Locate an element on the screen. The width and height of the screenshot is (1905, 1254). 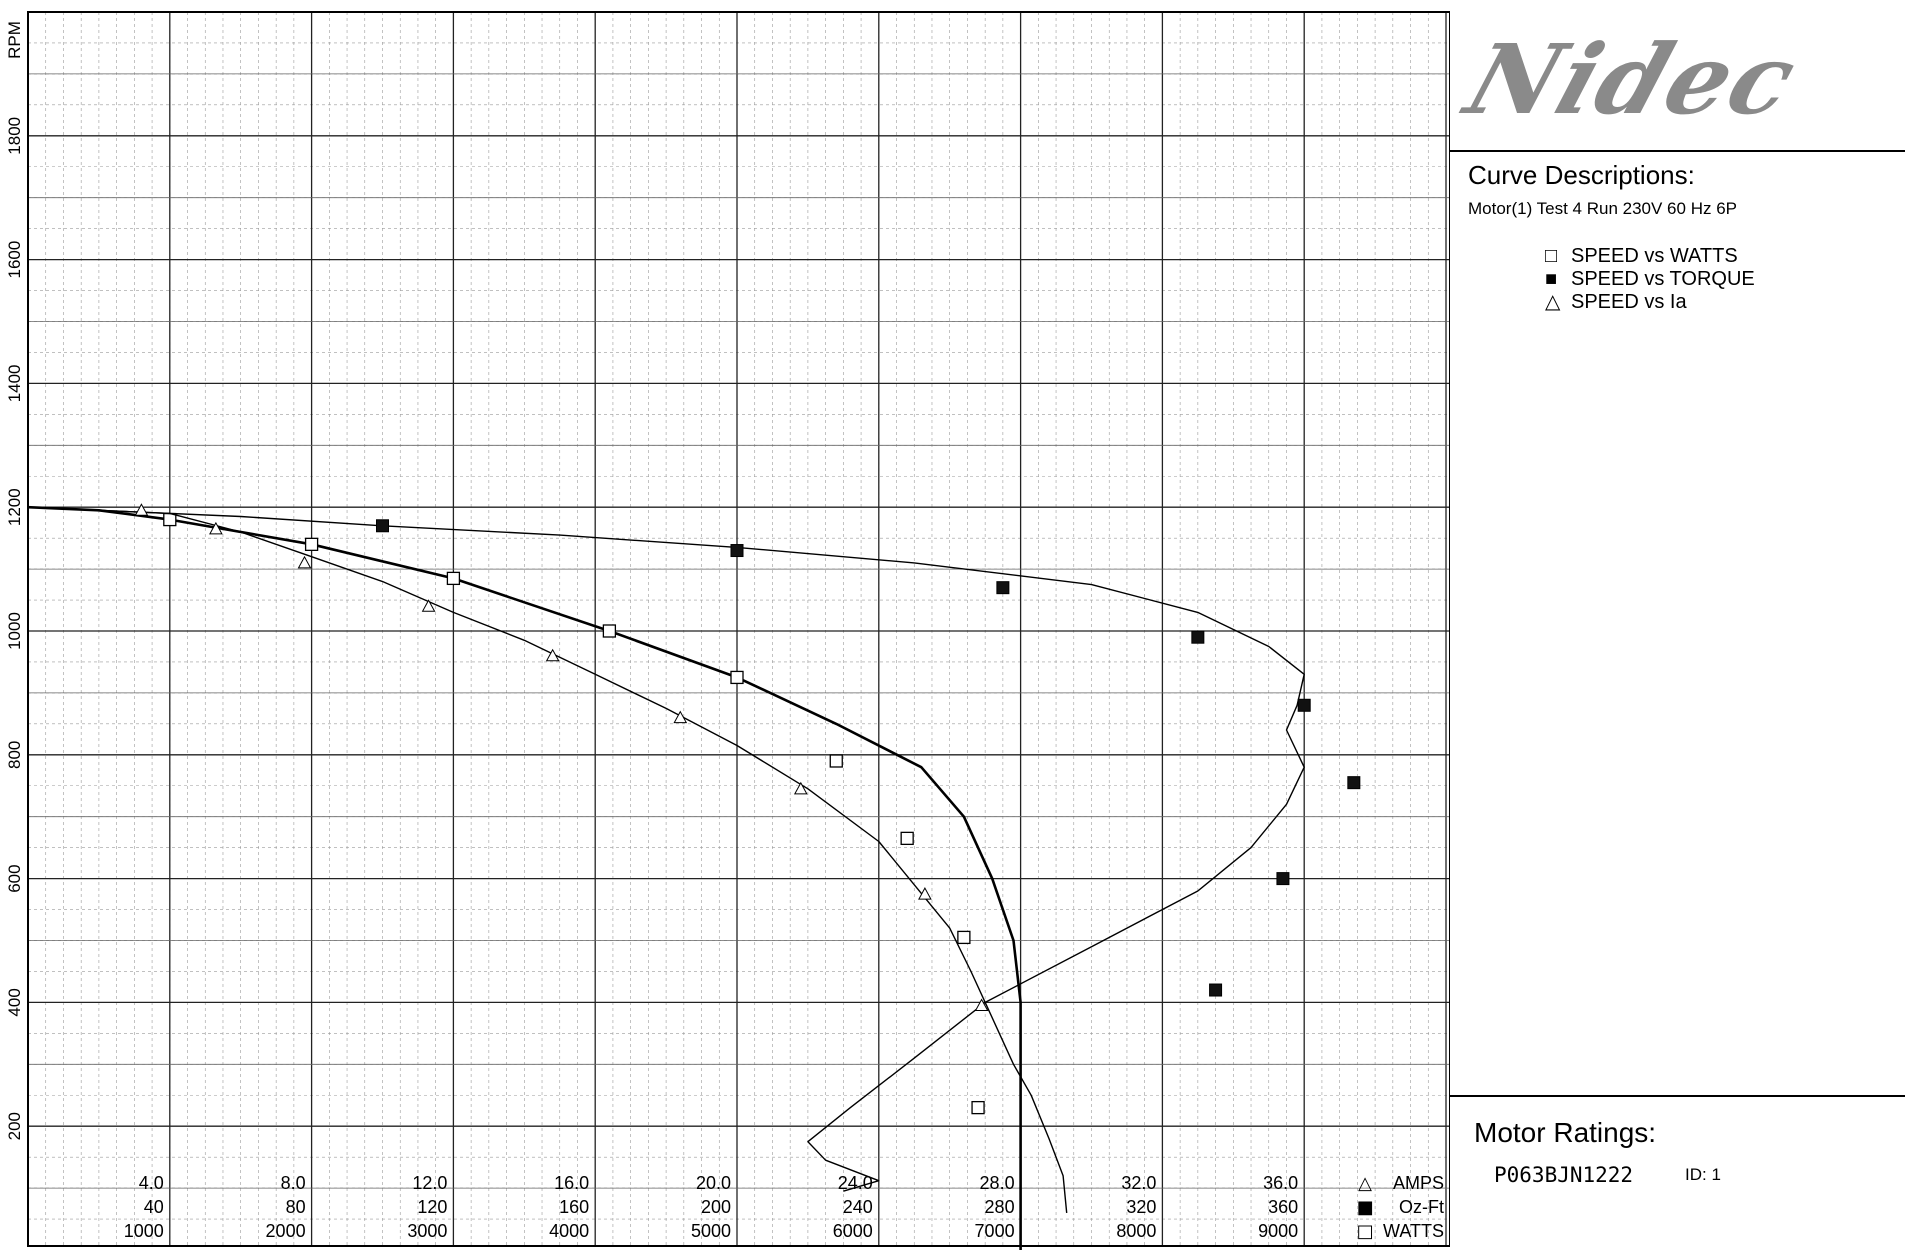
x-axis-unit-label: AMPS is located at coordinates (1418, 1183).